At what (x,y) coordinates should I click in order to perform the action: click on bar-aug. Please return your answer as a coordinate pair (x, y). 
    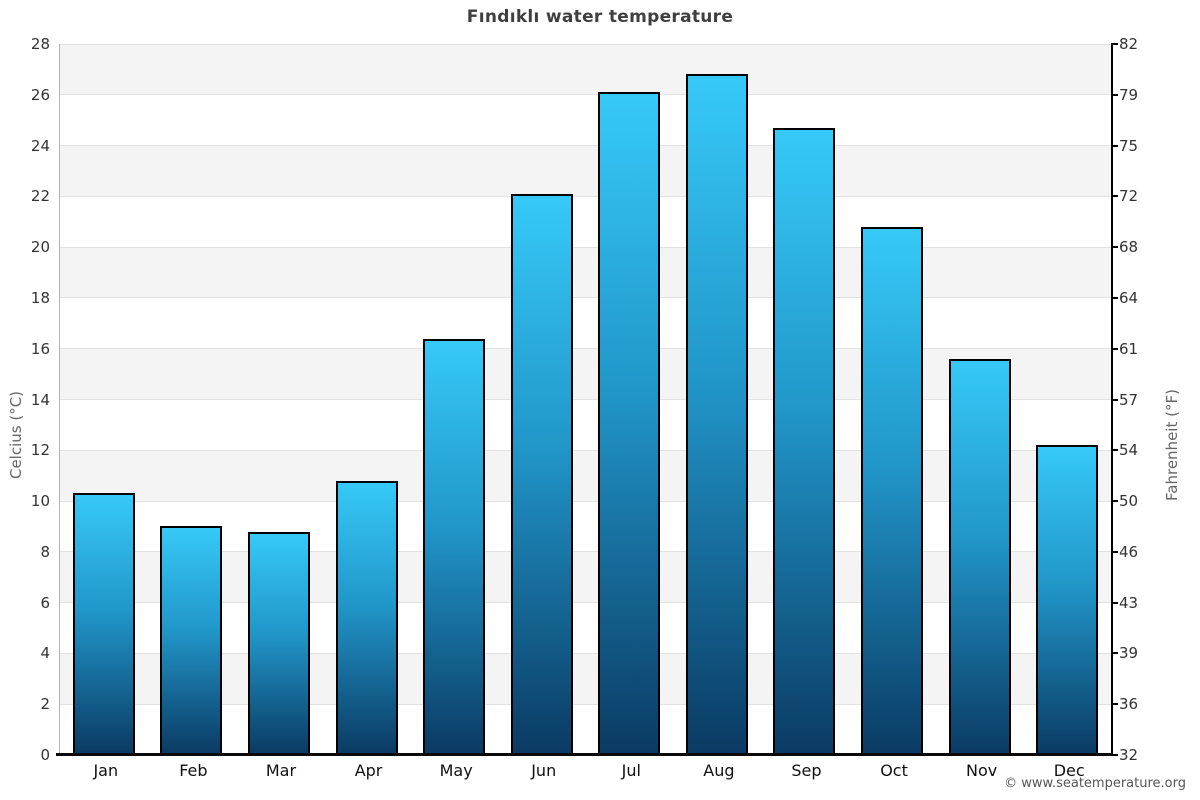
    Looking at the image, I should click on (716, 414).